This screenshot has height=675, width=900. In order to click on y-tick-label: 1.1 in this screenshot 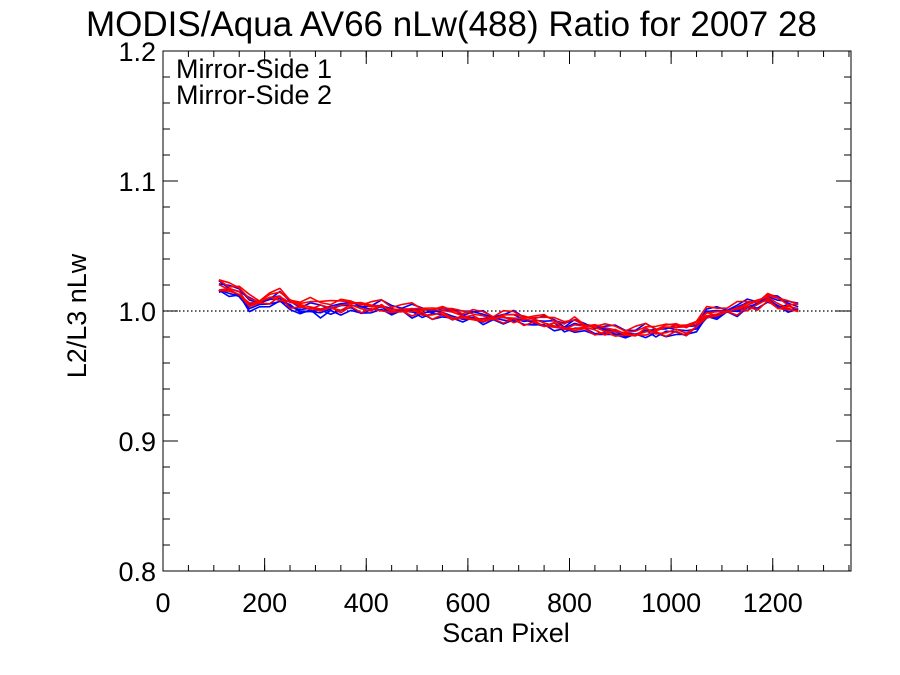, I will do `click(137, 182)`.